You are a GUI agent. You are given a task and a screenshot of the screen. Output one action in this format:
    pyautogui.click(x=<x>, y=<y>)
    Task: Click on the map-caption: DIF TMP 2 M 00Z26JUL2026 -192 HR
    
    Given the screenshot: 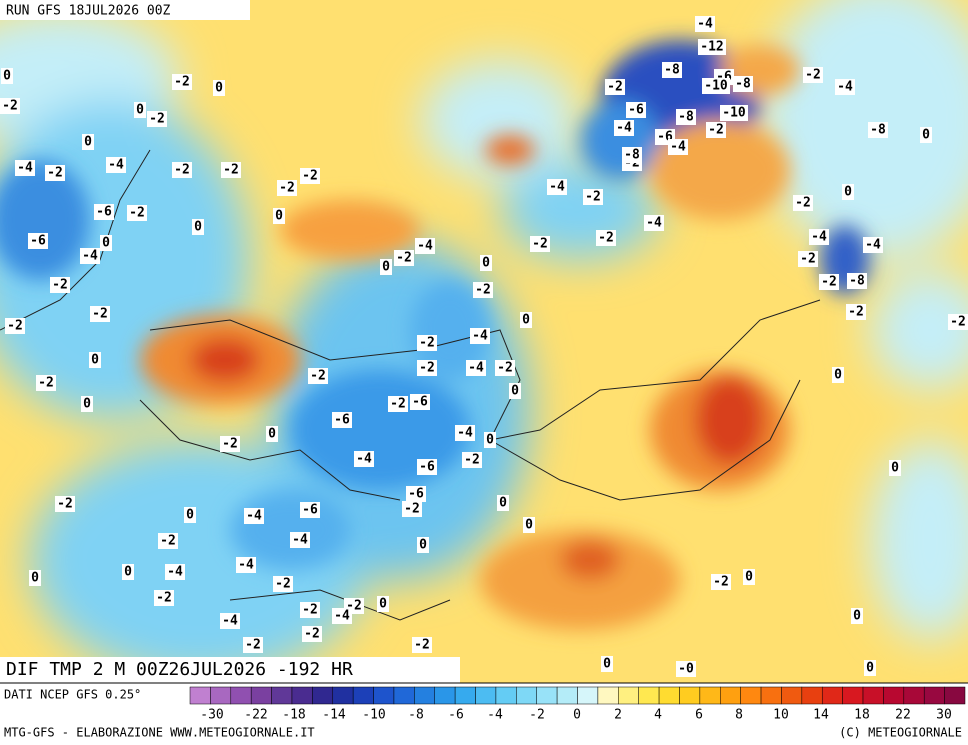 What is the action you would take?
    pyautogui.click(x=179, y=669)
    